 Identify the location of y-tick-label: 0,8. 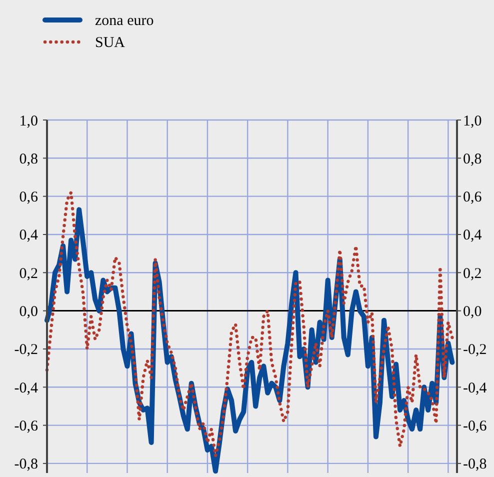
(28, 159).